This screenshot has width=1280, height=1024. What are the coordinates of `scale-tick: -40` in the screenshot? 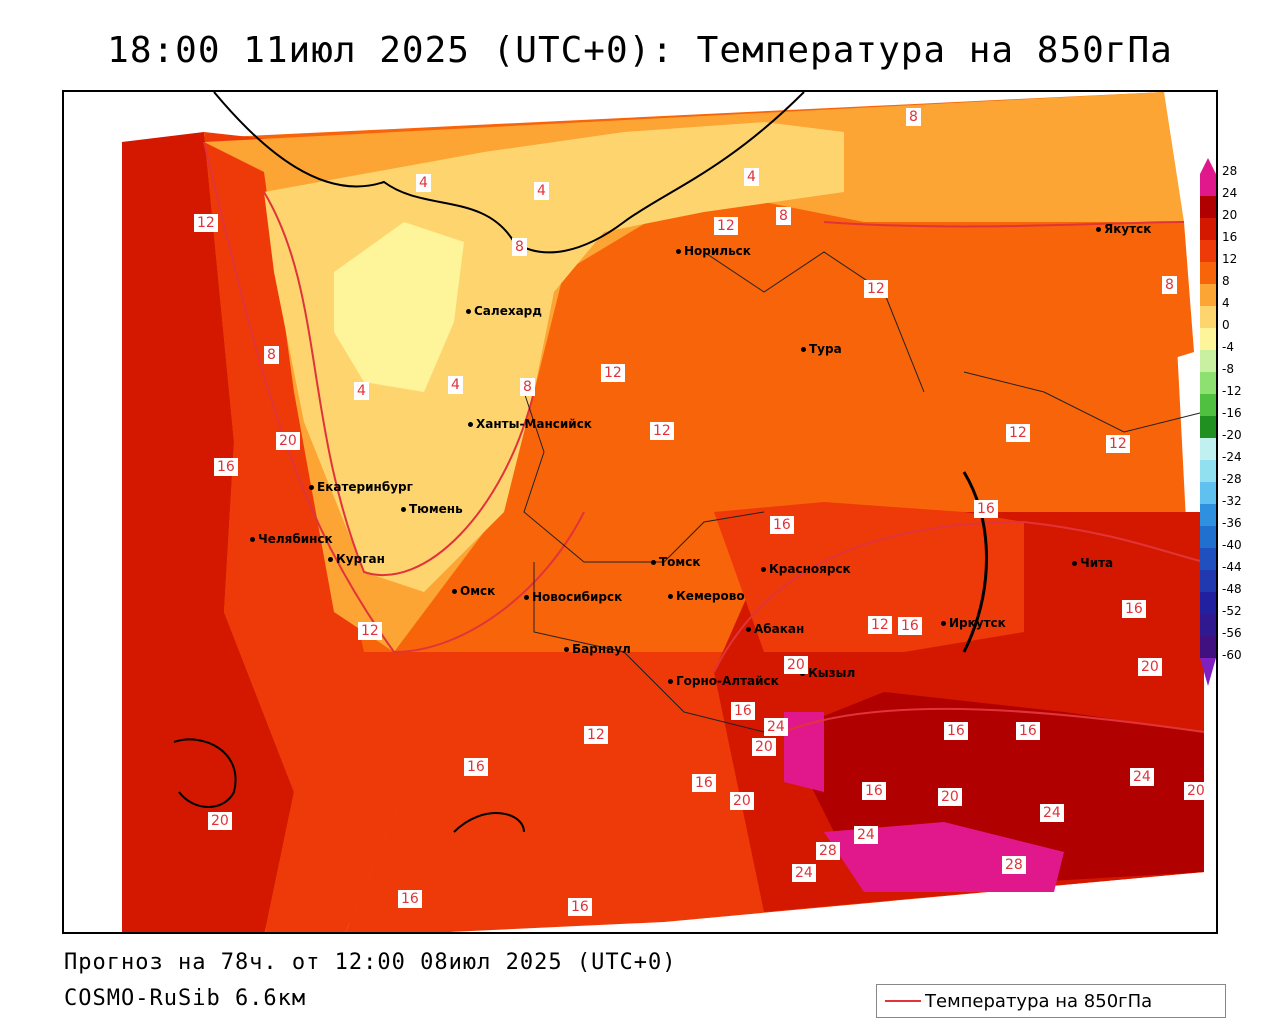 It's located at (1232, 545).